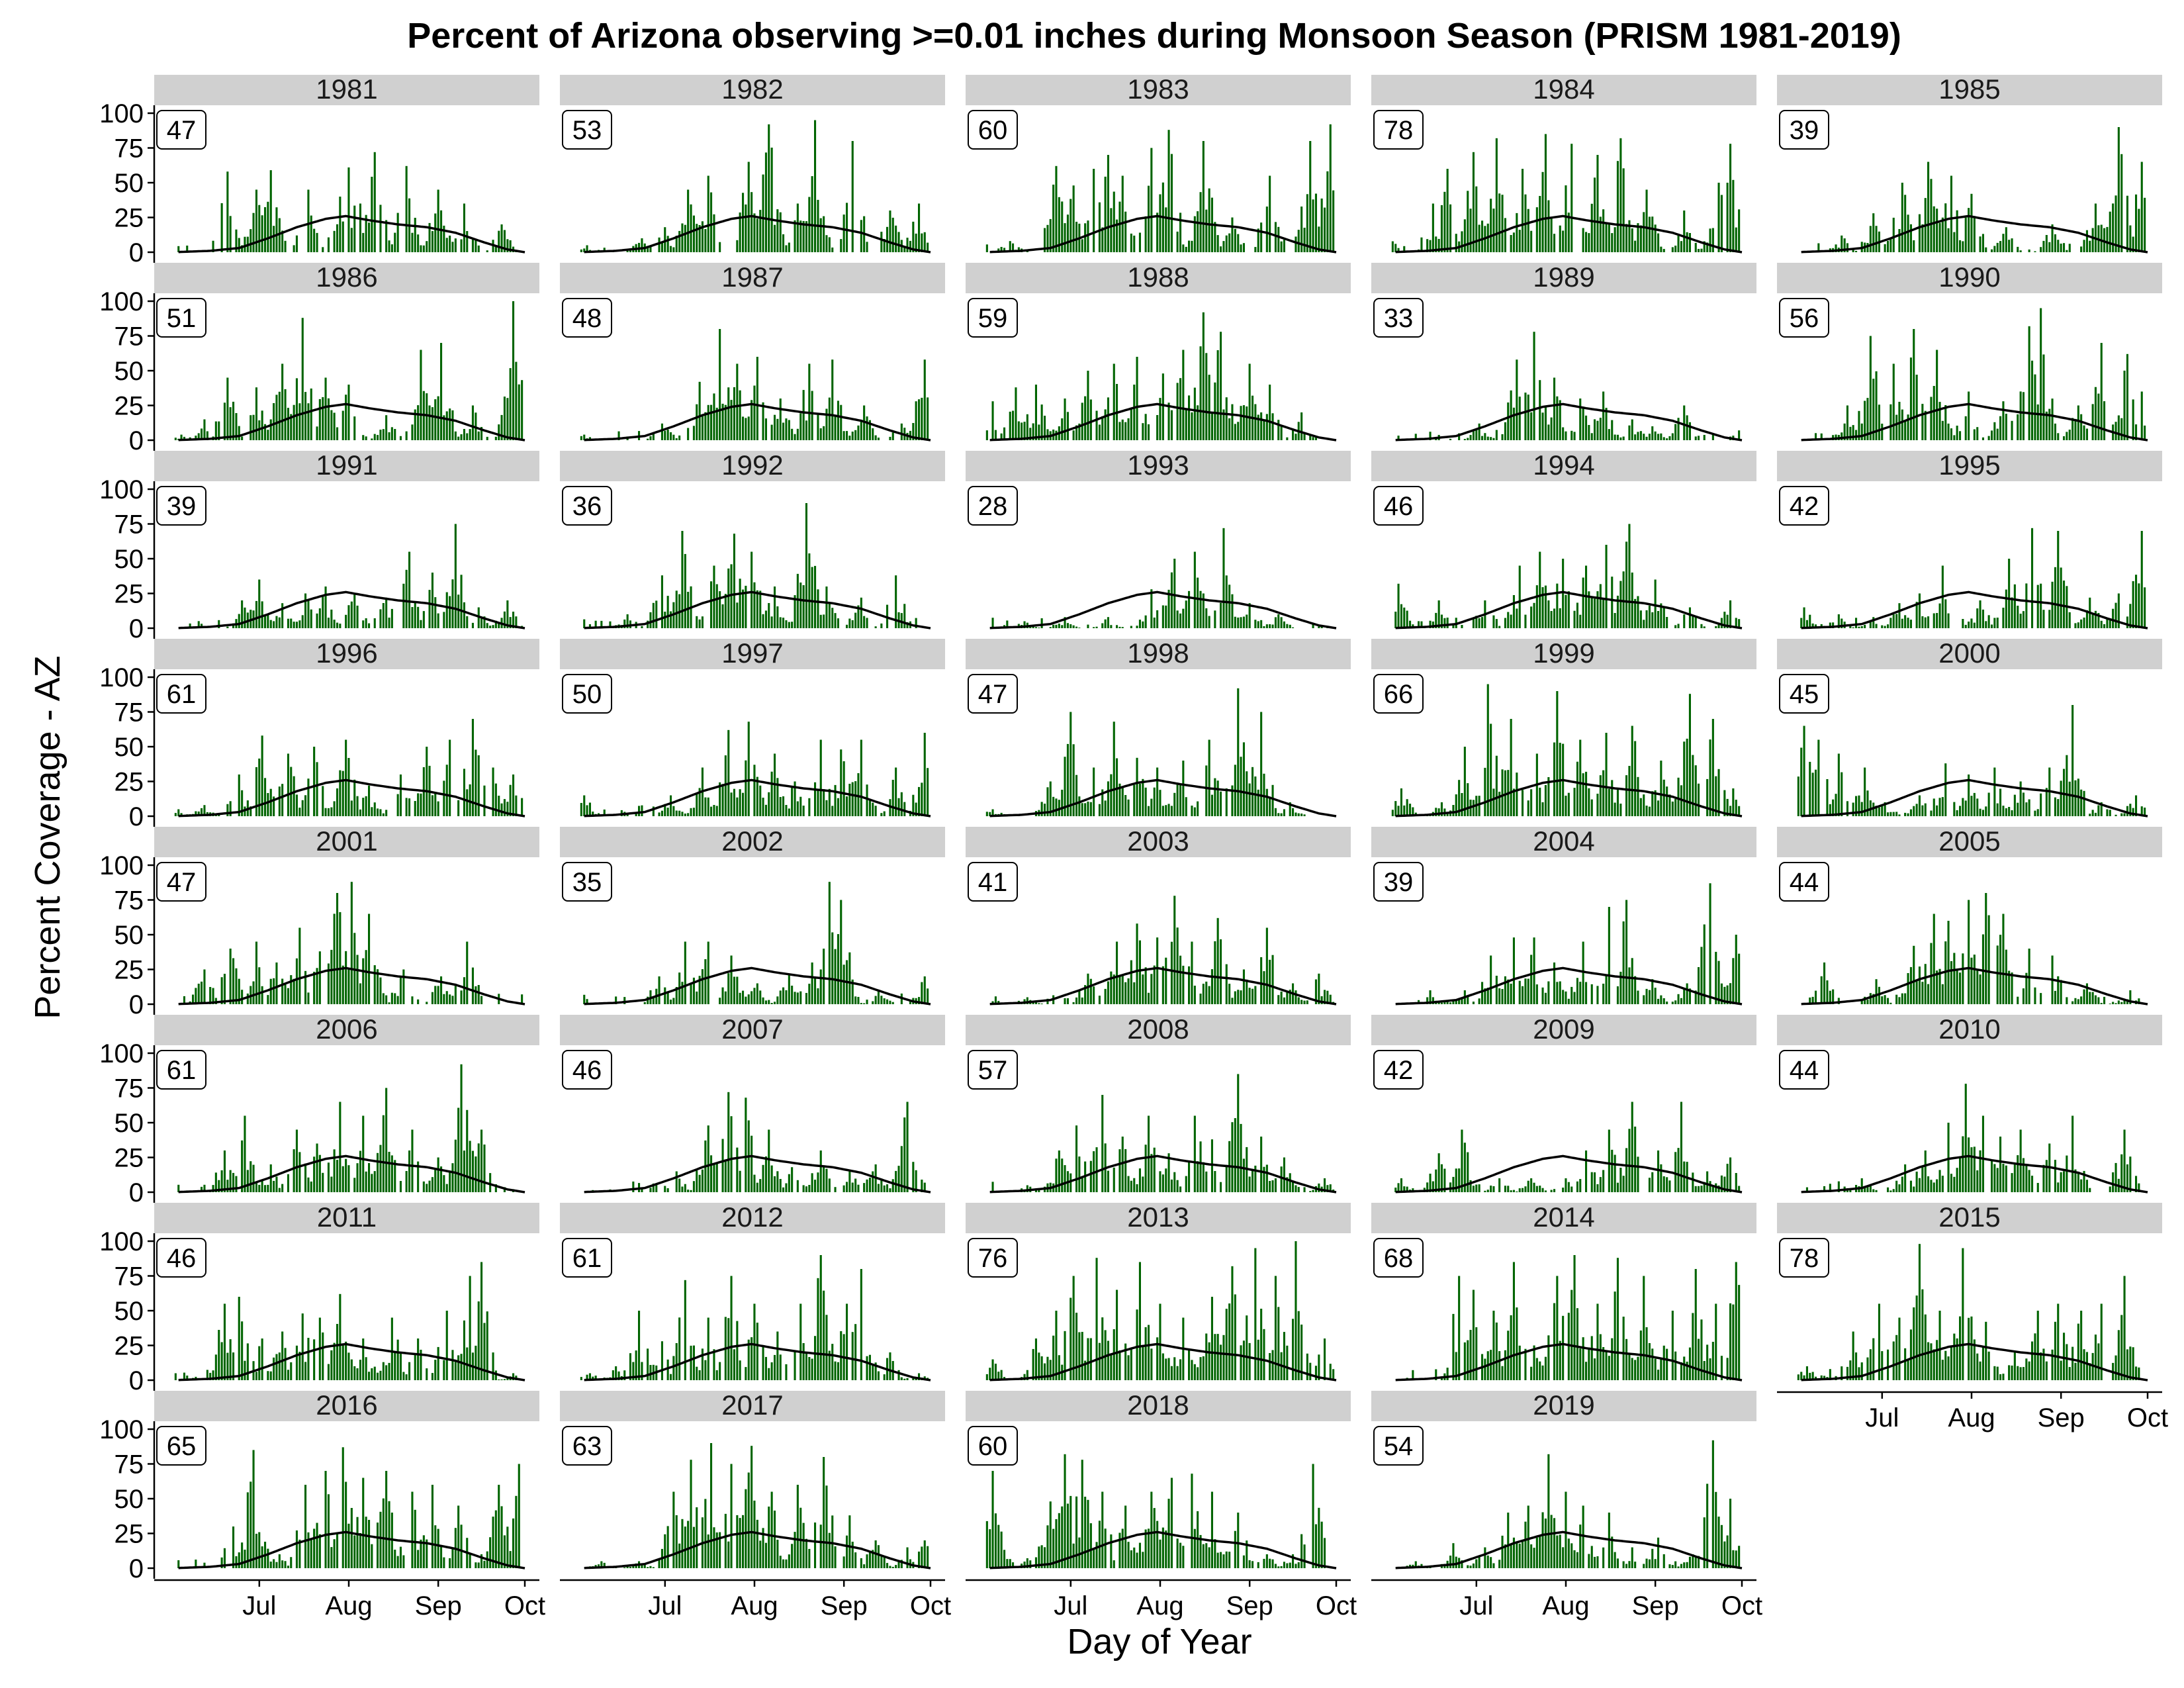 This screenshot has height=1688, width=2184. Describe the element at coordinates (587, 506) in the screenshot. I see `count-badge-label: 36` at that location.